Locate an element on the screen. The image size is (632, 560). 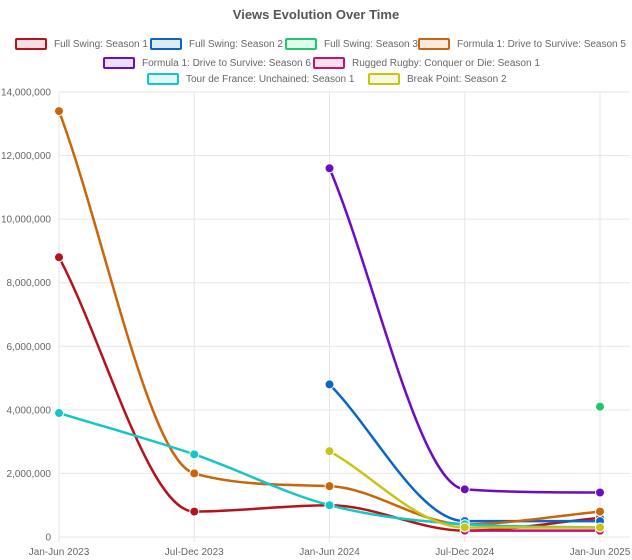
legend-label: Tour de France: Unchained: Season 1 is located at coordinates (270, 79).